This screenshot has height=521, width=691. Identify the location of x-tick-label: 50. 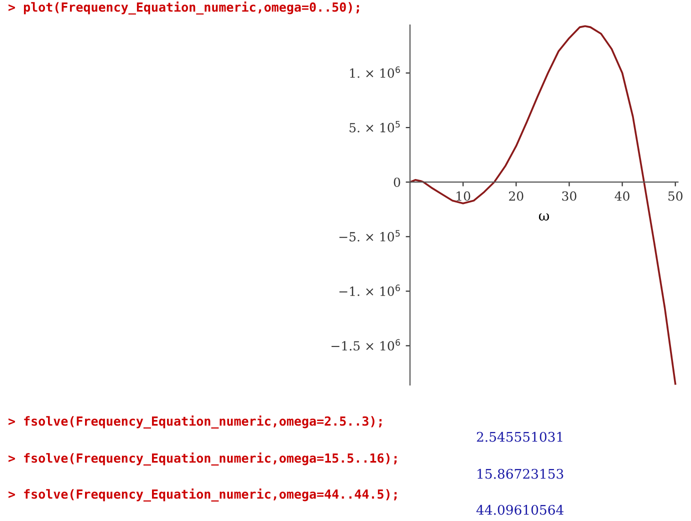
(675, 196).